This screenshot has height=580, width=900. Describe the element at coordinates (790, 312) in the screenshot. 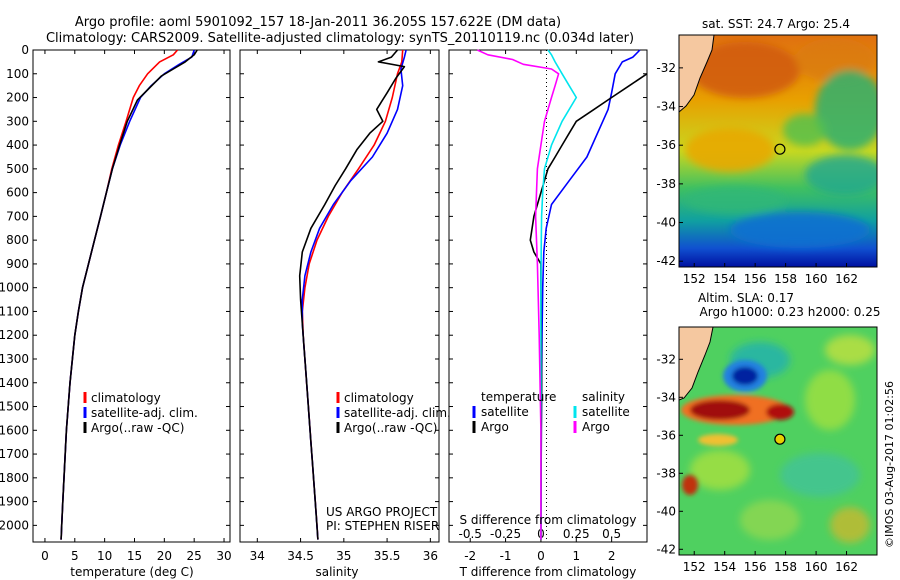

I see `sla-map-subtitle: Argo h1000: 0.23 h2000: 0.25` at that location.